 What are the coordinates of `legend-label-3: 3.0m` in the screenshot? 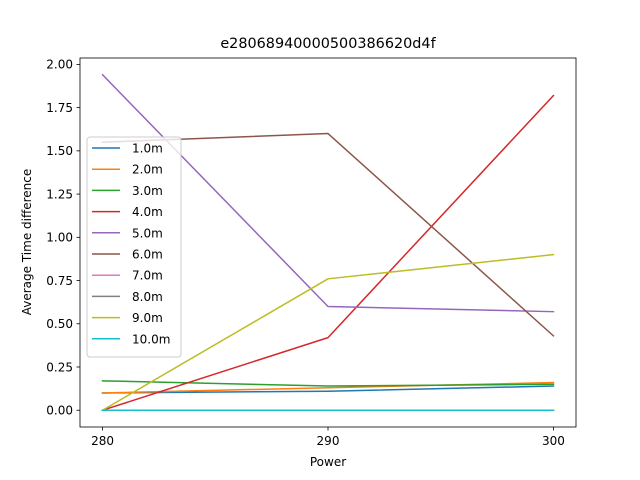 It's located at (147, 191).